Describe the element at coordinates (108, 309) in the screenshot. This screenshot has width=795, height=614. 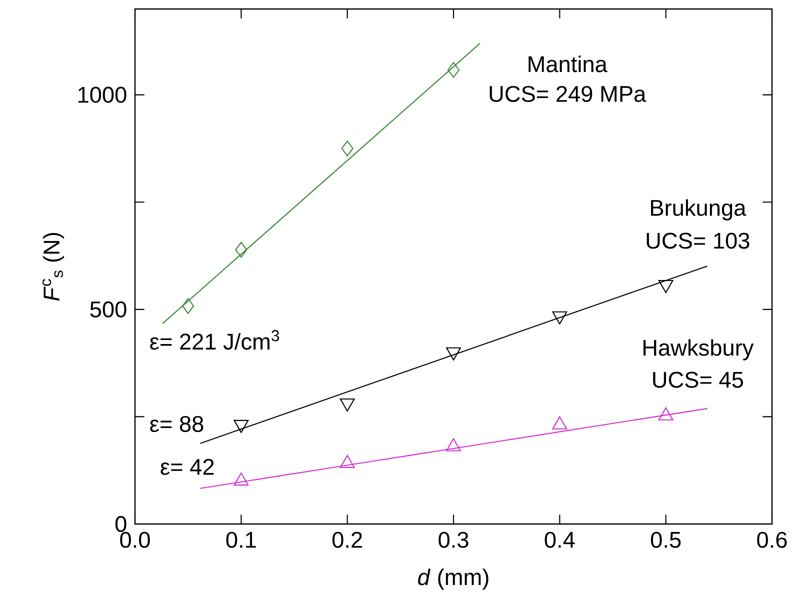
I see `y-tick-label: 500` at that location.